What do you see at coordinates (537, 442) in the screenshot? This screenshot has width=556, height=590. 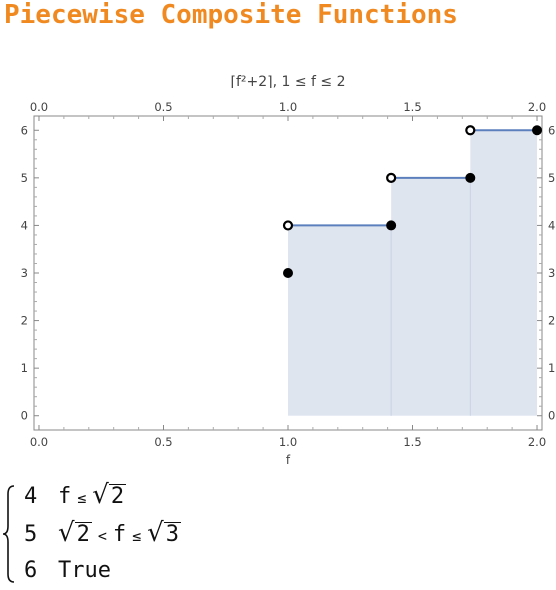 I see `x-tick-label-bottom: 2.0` at bounding box center [537, 442].